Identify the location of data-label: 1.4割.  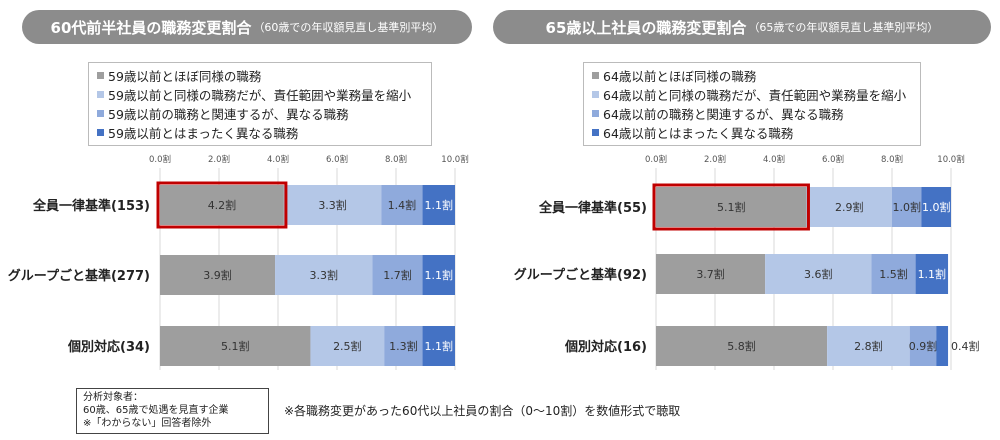
(402, 205).